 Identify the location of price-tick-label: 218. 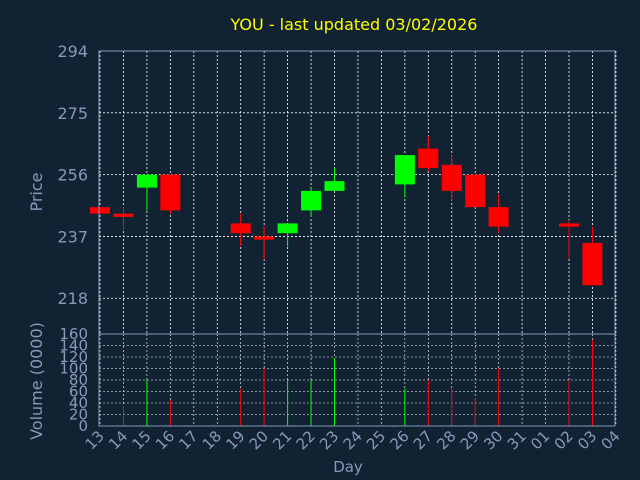
(72, 298).